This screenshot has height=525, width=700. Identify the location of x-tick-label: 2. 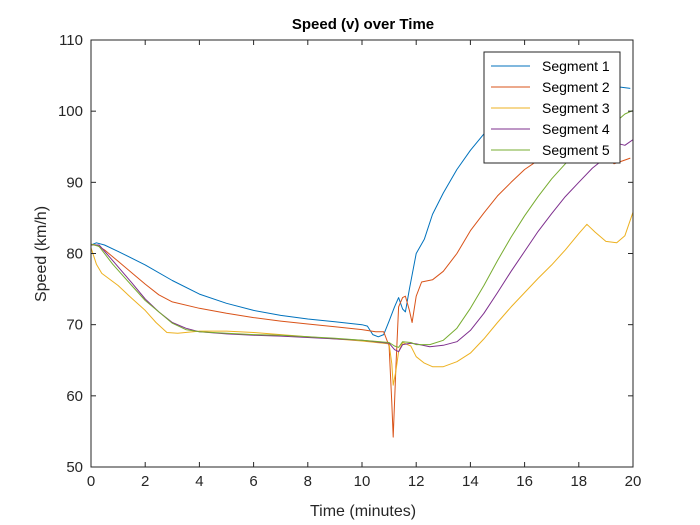
(145, 481).